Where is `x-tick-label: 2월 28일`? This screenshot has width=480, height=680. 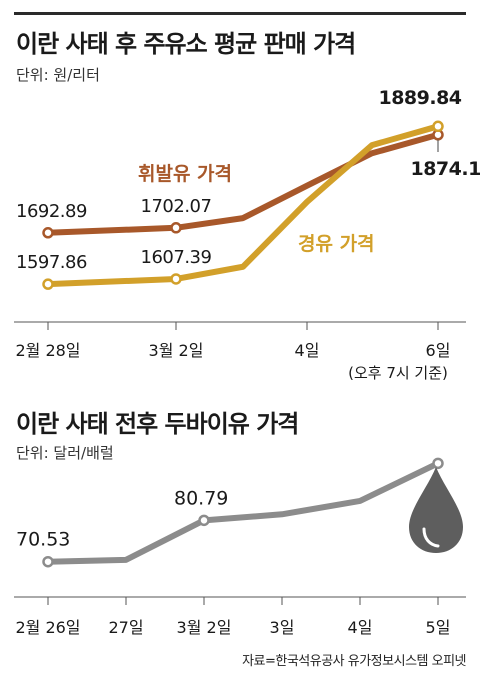 x-tick-label: 2월 28일 is located at coordinates (47, 350).